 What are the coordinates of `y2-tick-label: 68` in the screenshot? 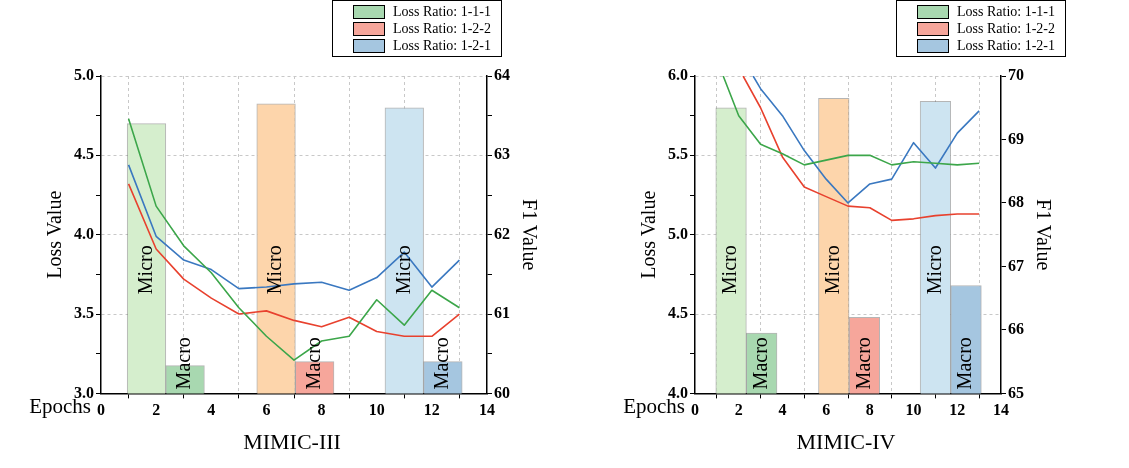 It's located at (1016, 202).